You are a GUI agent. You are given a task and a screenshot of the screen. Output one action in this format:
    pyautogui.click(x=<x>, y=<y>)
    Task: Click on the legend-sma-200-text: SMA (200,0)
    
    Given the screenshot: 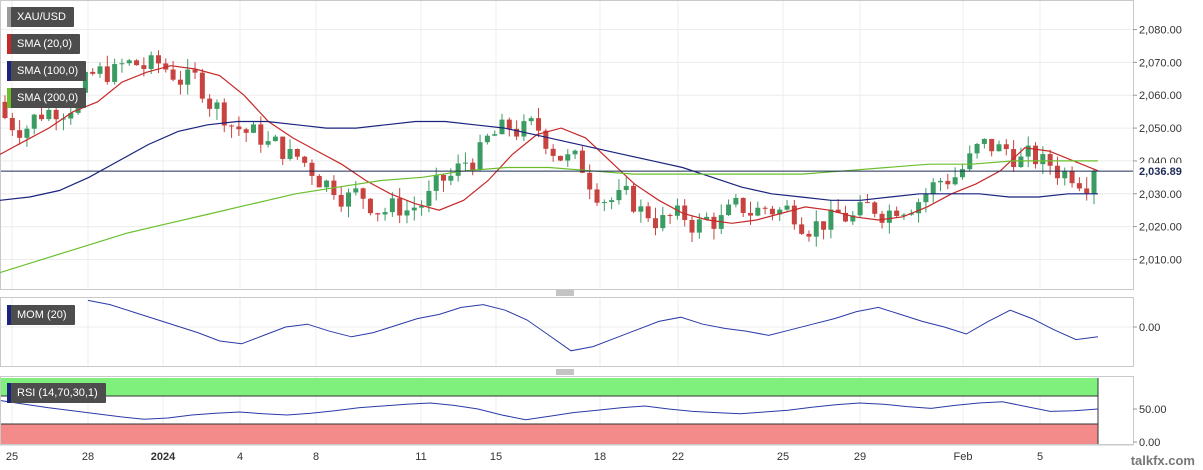 What is the action you would take?
    pyautogui.click(x=48, y=98)
    